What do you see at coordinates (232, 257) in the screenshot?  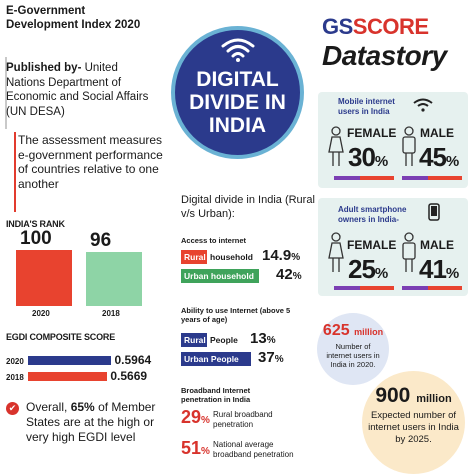 I see `access-rural-label: household` at bounding box center [232, 257].